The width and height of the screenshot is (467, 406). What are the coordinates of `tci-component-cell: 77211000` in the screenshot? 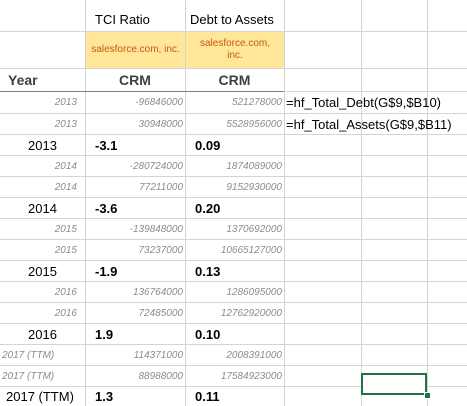 It's located at (161, 187).